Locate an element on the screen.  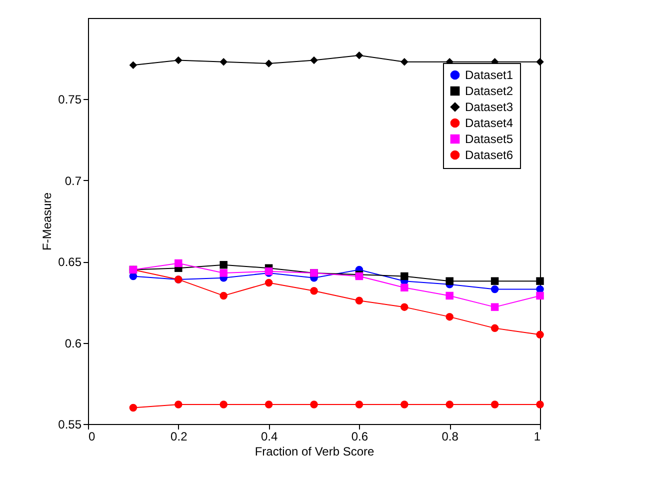
y-axis-title: F-Measure is located at coordinates (47, 221).